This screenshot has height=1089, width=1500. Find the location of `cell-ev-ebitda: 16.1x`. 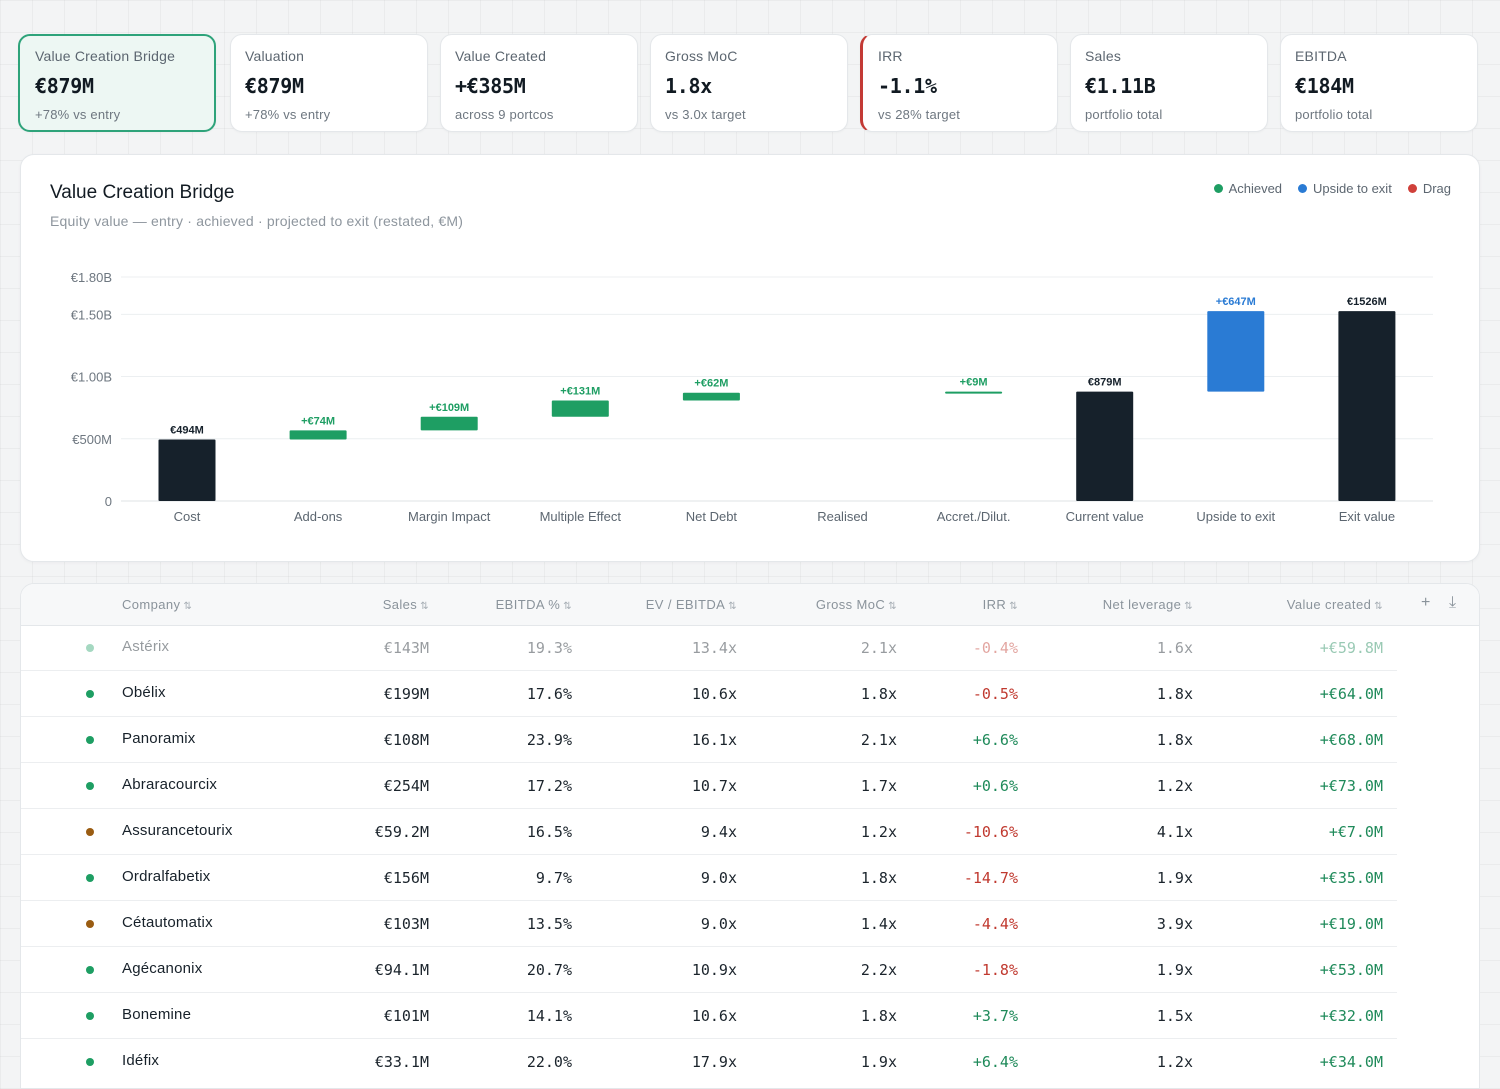

cell-ev-ebitda: 16.1x is located at coordinates (714, 740).